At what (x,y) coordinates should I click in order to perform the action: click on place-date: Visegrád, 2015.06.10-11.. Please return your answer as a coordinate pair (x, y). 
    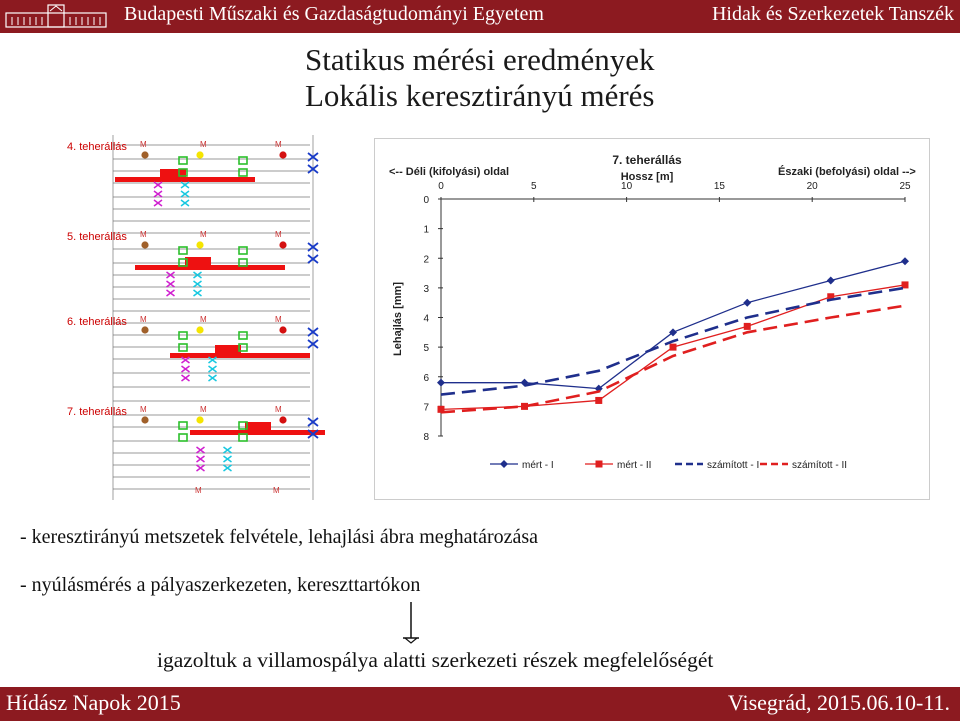
    Looking at the image, I should click on (838, 702).